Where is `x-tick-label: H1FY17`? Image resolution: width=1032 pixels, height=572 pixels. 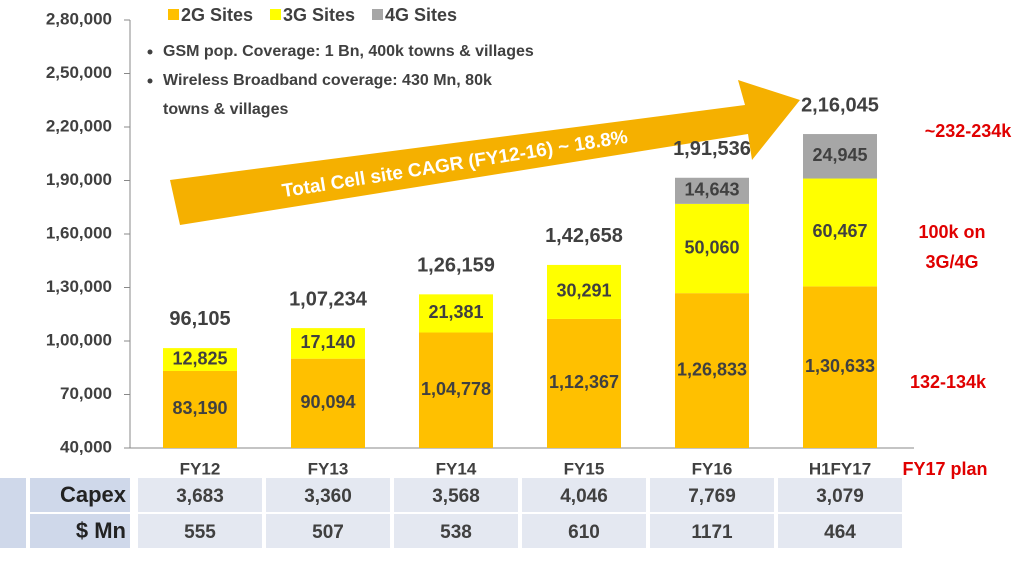
x-tick-label: H1FY17 is located at coordinates (840, 468).